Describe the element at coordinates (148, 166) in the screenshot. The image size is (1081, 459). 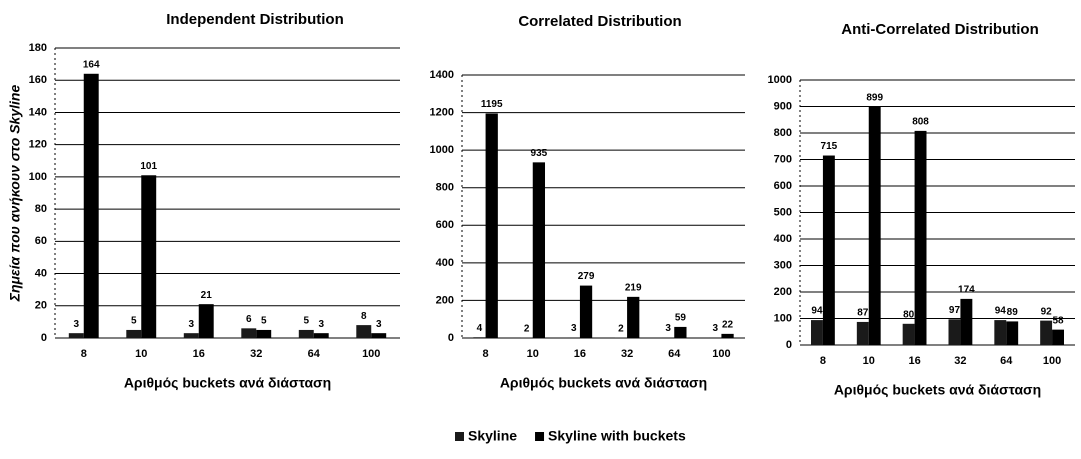
I see `data-label: 101` at that location.